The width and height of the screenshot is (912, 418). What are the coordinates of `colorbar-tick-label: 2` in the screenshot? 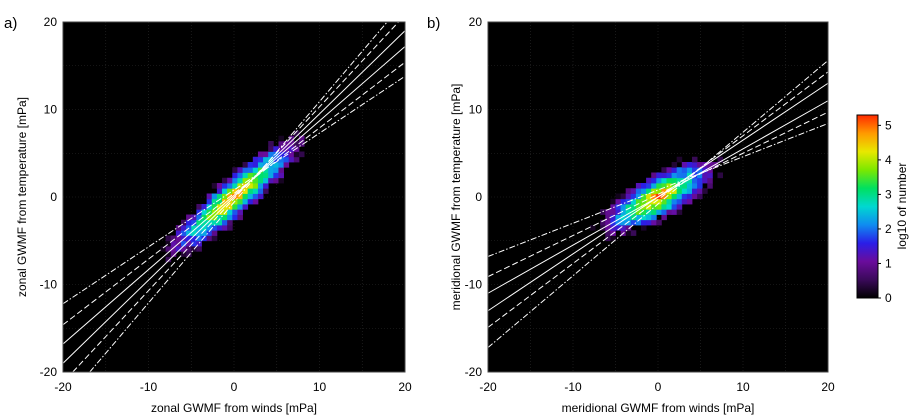 It's located at (888, 229).